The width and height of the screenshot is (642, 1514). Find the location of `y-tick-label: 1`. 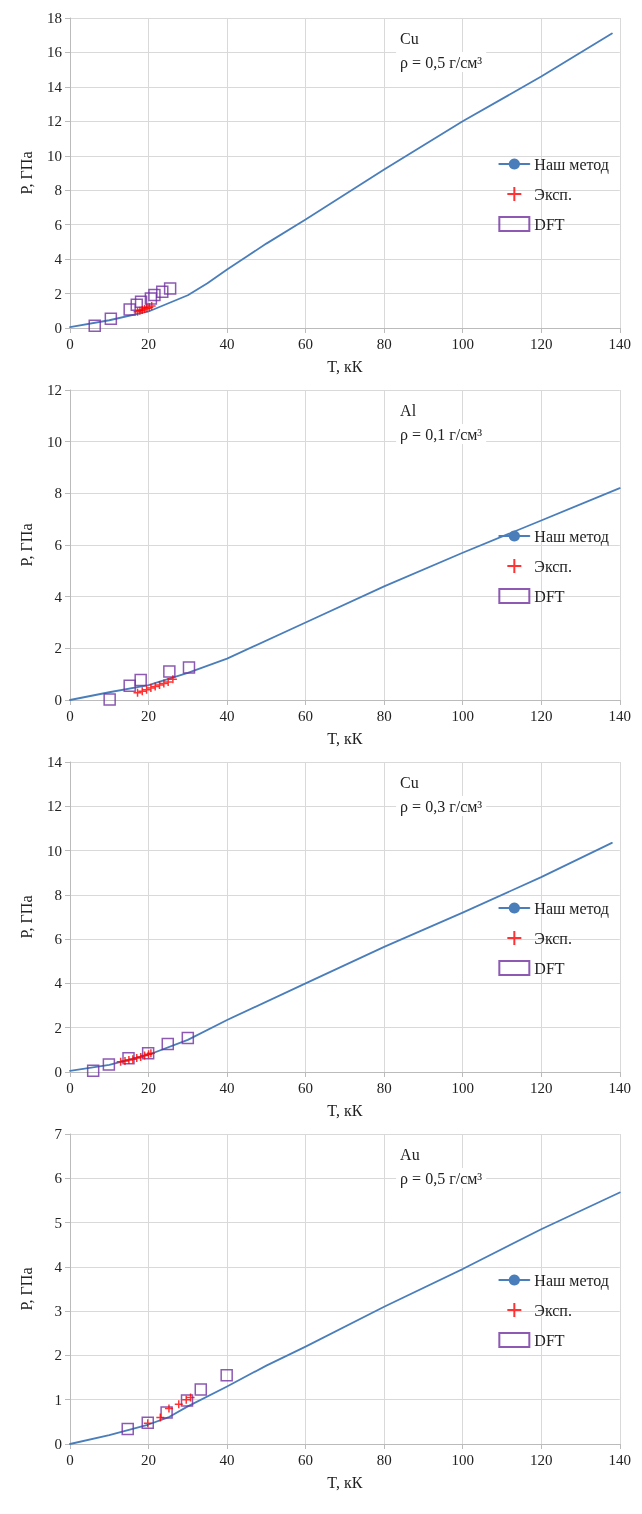

y-tick-label: 1 is located at coordinates (58, 1399).